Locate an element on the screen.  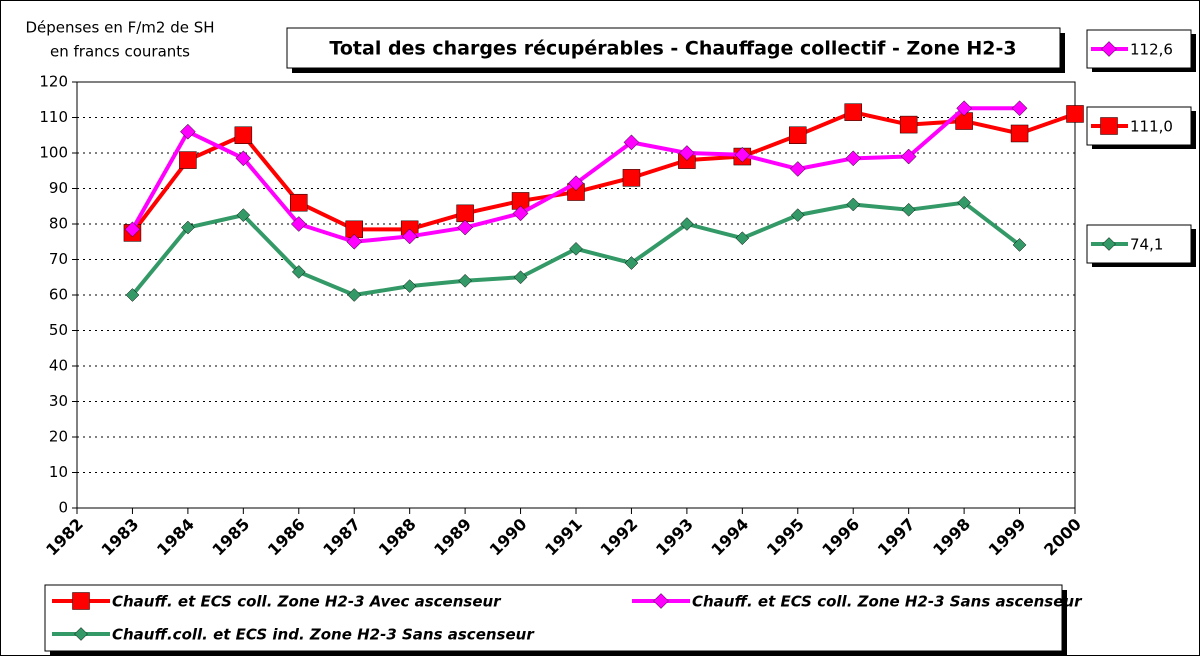
y-tick-label: 100 is located at coordinates (53, 153).